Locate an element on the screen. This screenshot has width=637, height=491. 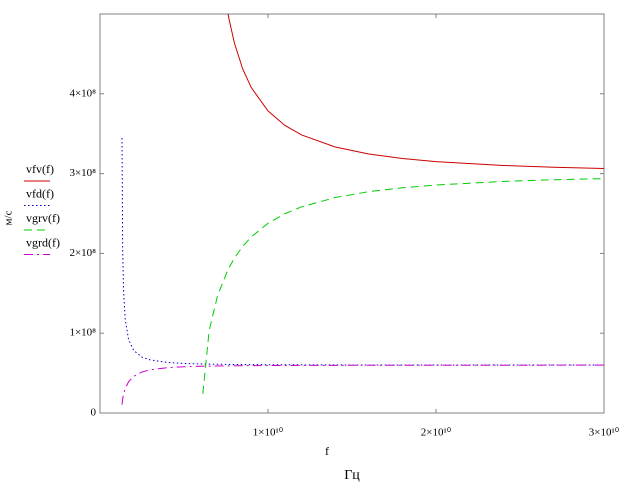
y-tick-label: 3×10⁸ is located at coordinates (82, 173).